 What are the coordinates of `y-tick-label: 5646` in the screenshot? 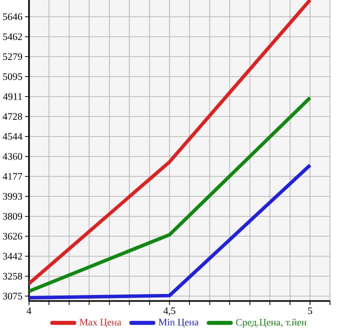 It's located at (12, 16).